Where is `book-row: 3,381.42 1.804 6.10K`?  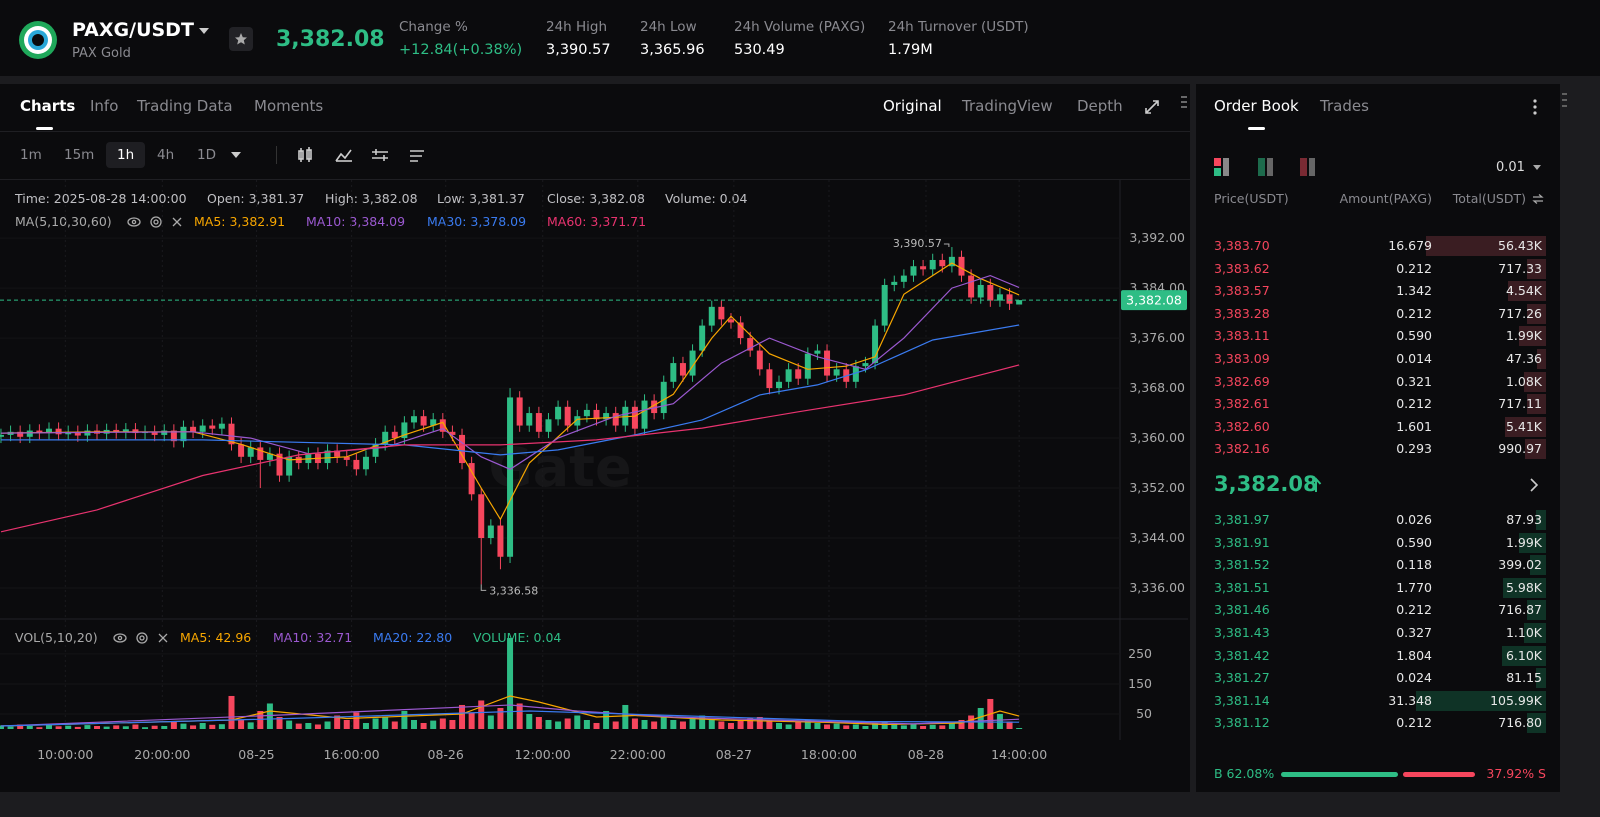 book-row: 3,381.42 1.804 6.10K is located at coordinates (1378, 656).